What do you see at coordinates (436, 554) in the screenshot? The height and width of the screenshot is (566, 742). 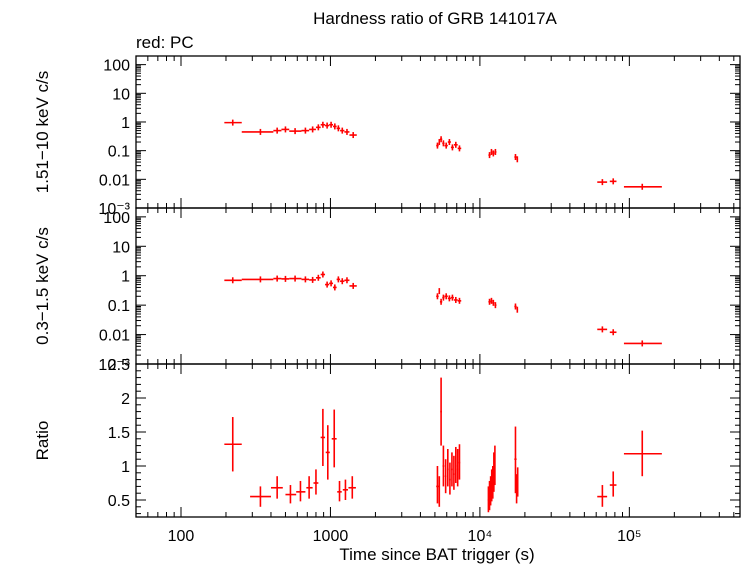 I see `x-axis-label: Time since BAT trigger (s)` at bounding box center [436, 554].